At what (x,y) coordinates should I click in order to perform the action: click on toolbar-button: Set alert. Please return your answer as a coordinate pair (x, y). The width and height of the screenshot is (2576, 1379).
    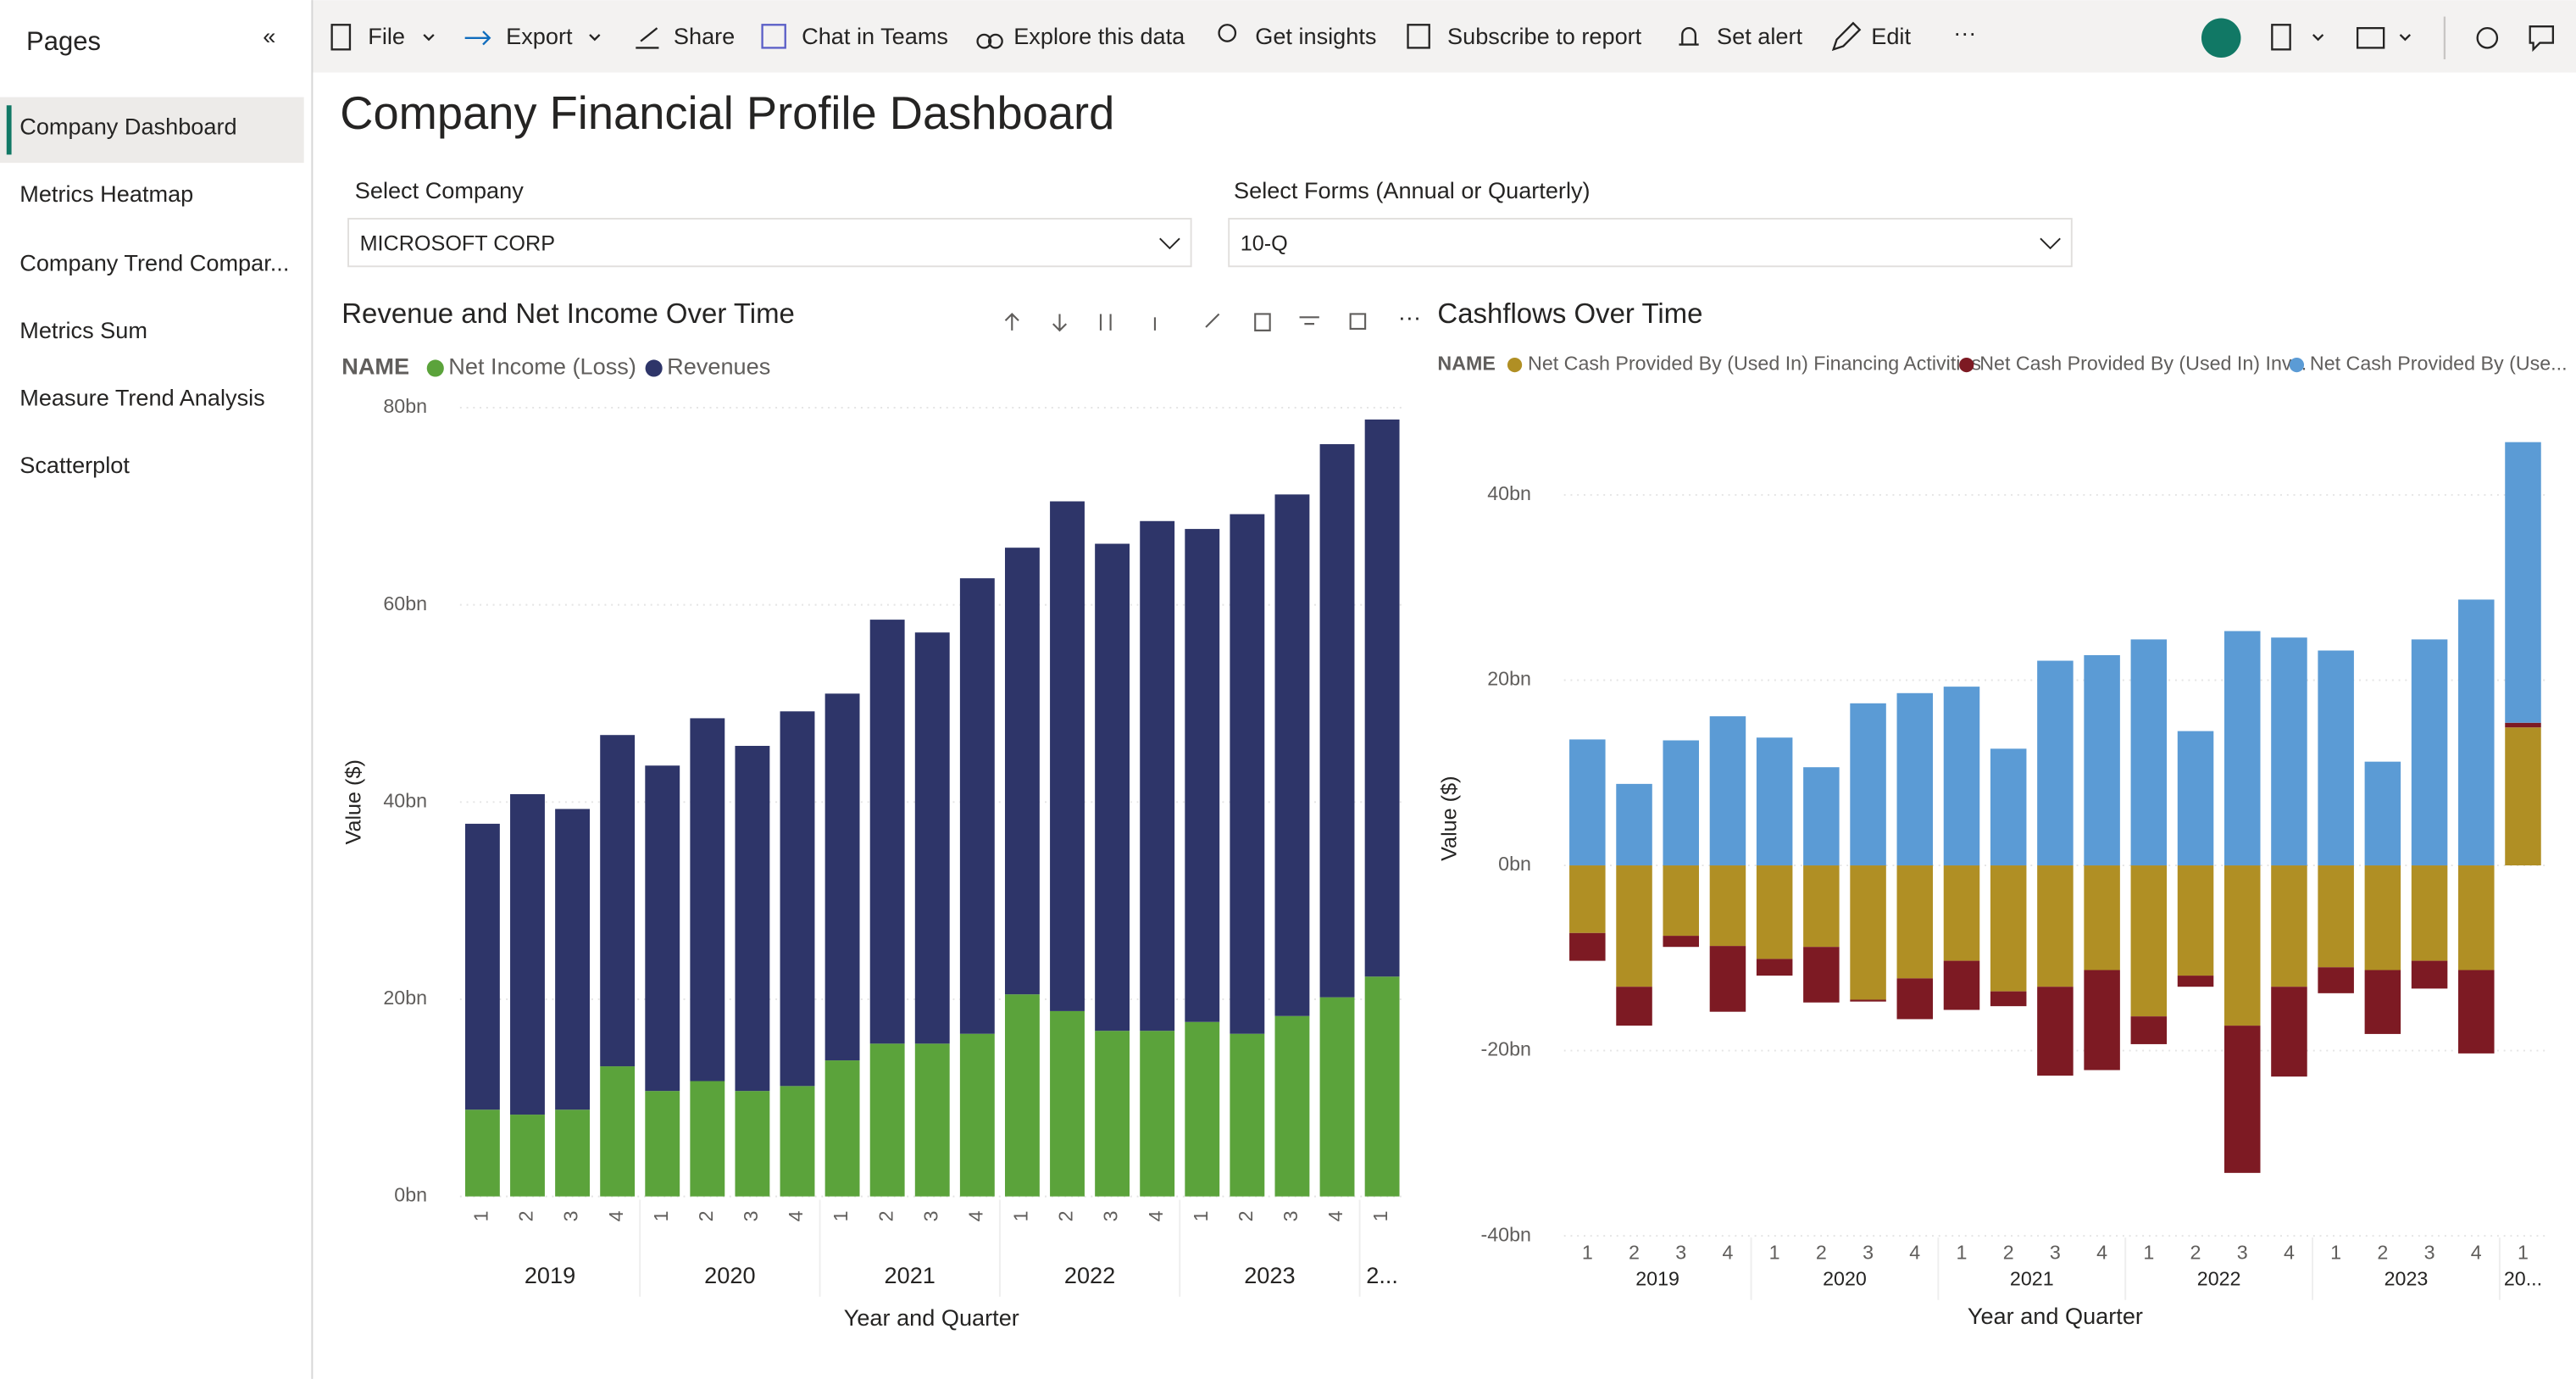
    Looking at the image, I should click on (1759, 36).